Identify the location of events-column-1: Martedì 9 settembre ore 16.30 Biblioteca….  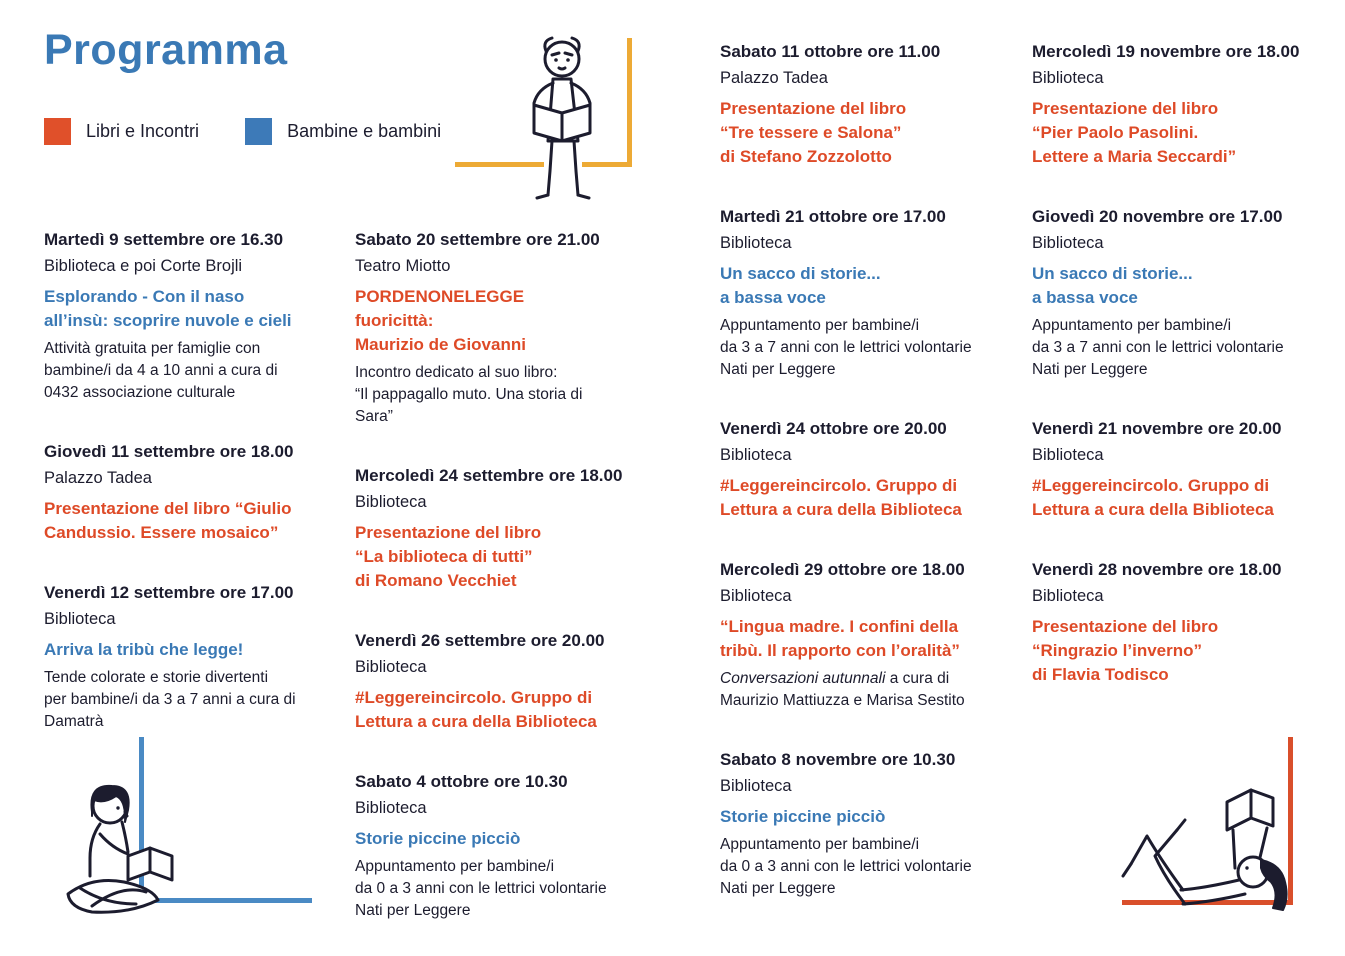
(195, 496).